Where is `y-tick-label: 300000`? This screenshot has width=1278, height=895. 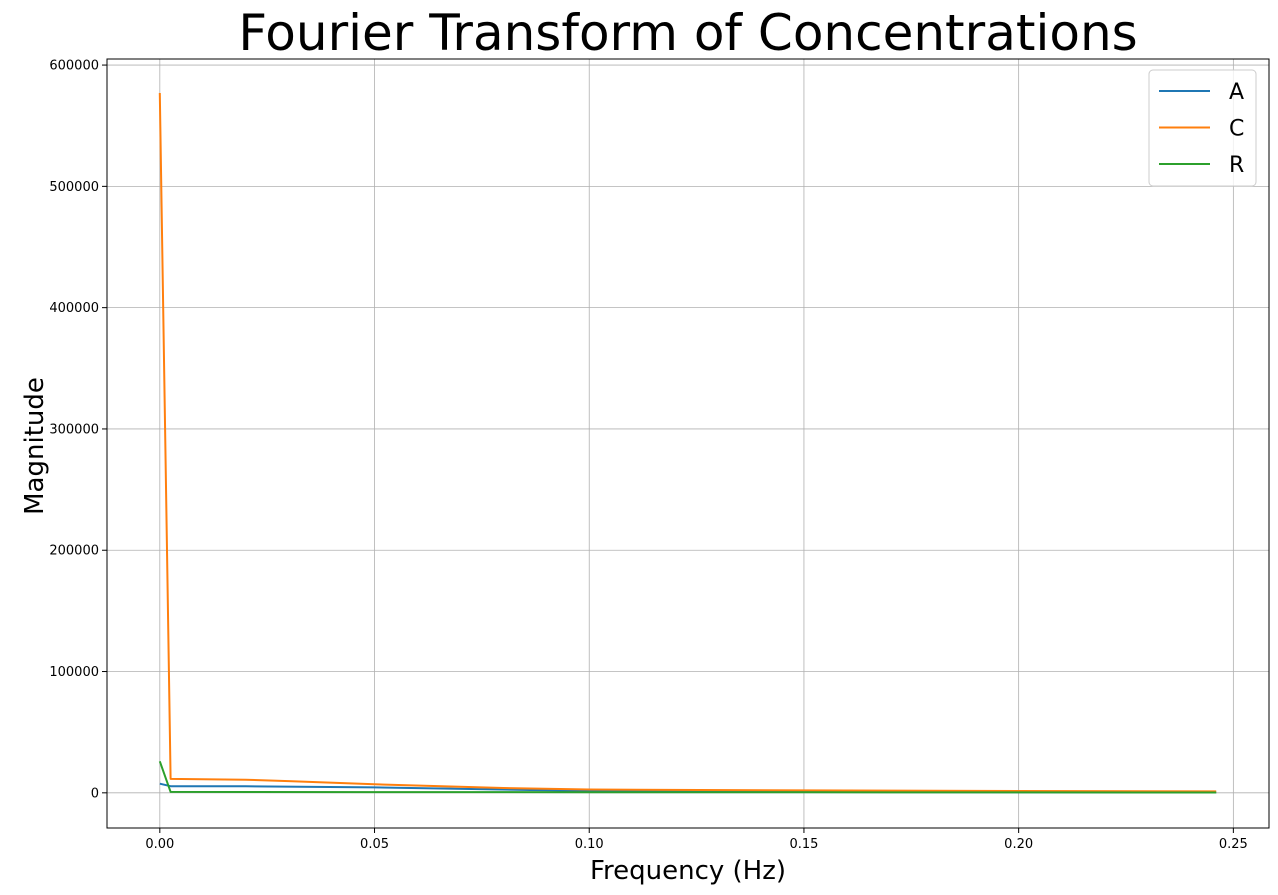 y-tick-label: 300000 is located at coordinates (74, 429).